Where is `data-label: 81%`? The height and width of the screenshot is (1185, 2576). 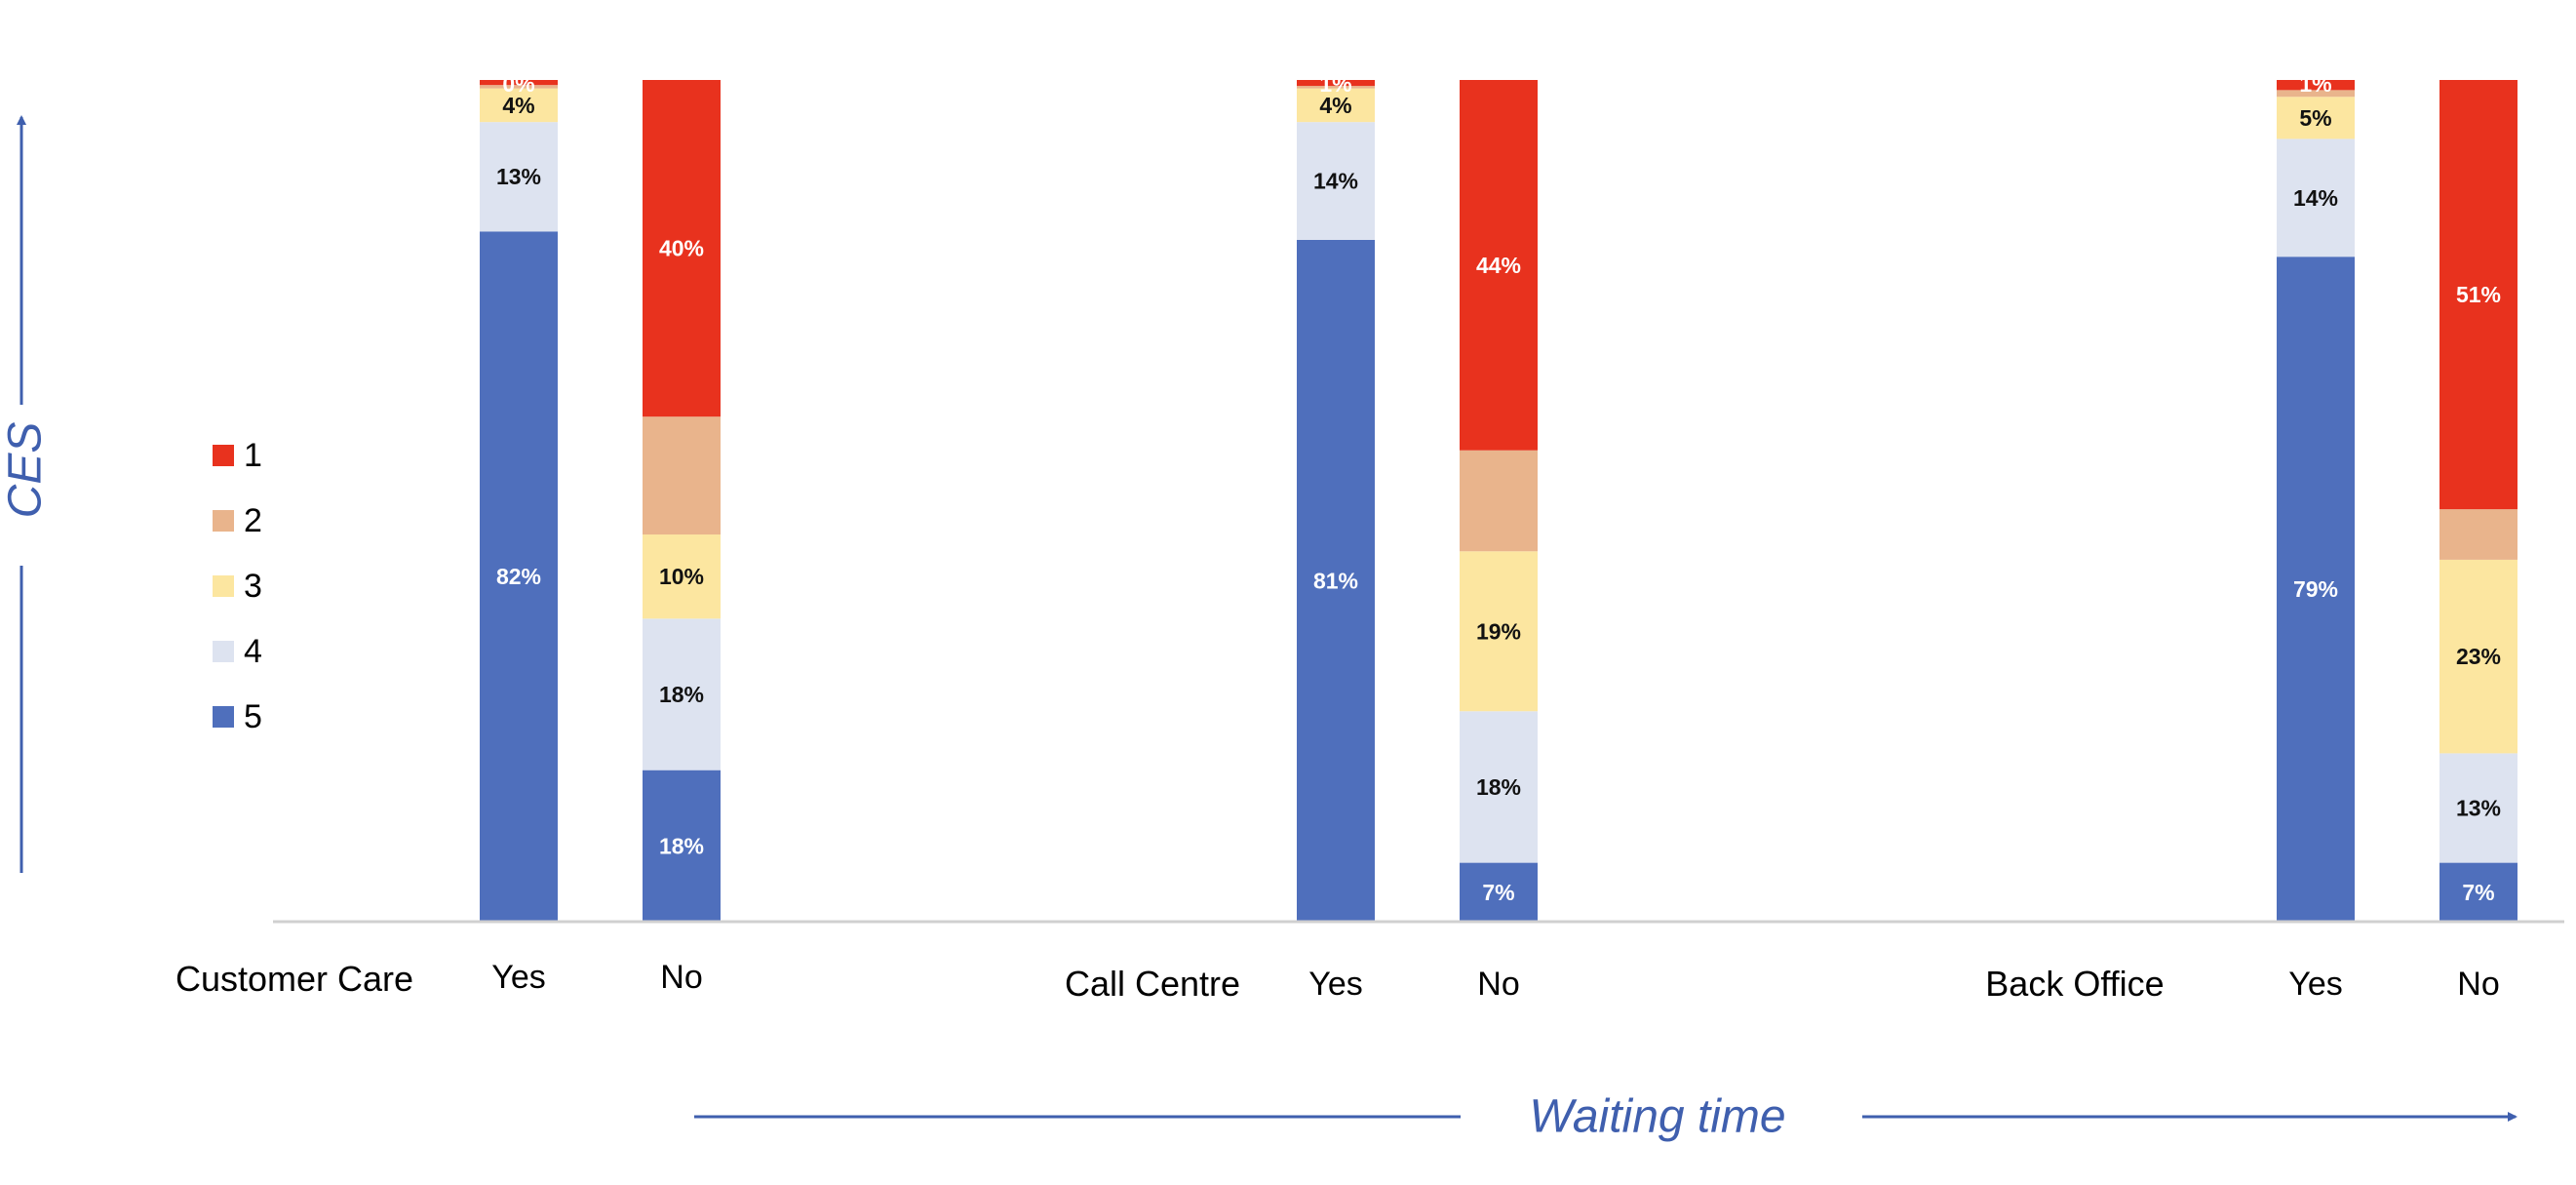
data-label: 81% is located at coordinates (1335, 580).